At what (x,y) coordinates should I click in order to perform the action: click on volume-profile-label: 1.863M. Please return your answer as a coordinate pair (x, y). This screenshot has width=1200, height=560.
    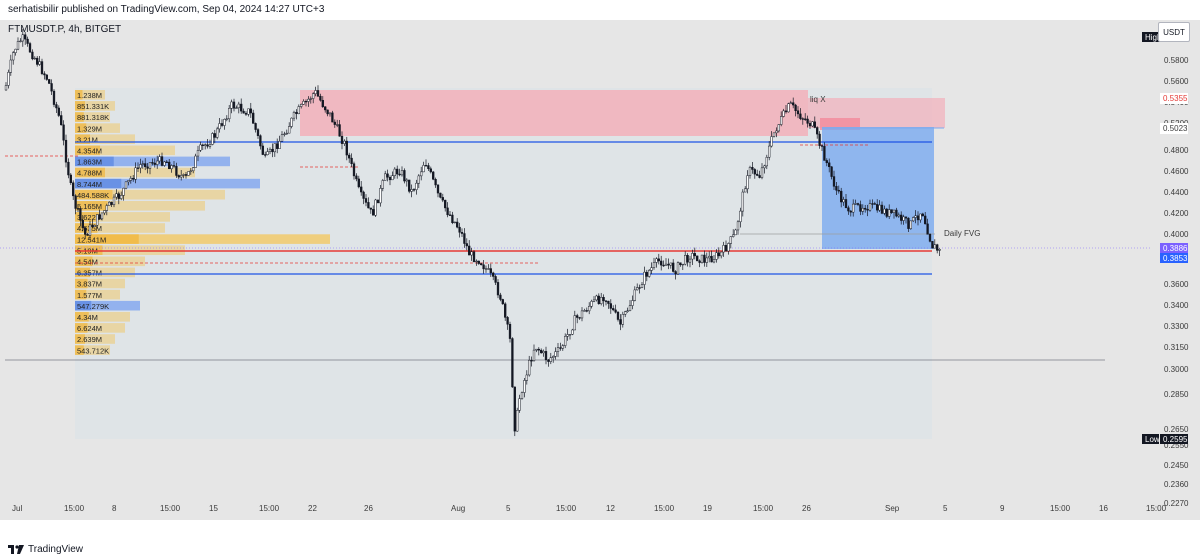
    Looking at the image, I should click on (89, 162).